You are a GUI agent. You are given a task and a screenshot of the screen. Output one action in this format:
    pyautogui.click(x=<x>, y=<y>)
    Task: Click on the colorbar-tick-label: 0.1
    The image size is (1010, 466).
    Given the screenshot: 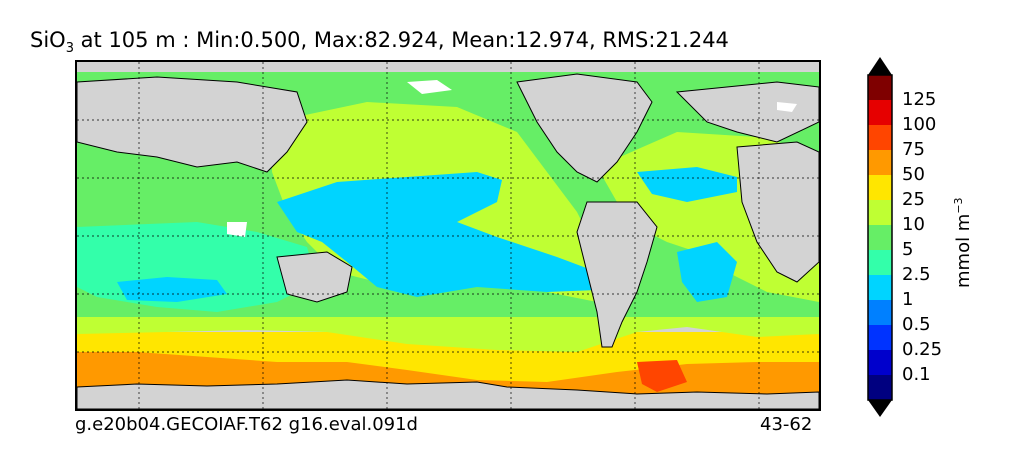 What is the action you would take?
    pyautogui.click(x=916, y=374)
    